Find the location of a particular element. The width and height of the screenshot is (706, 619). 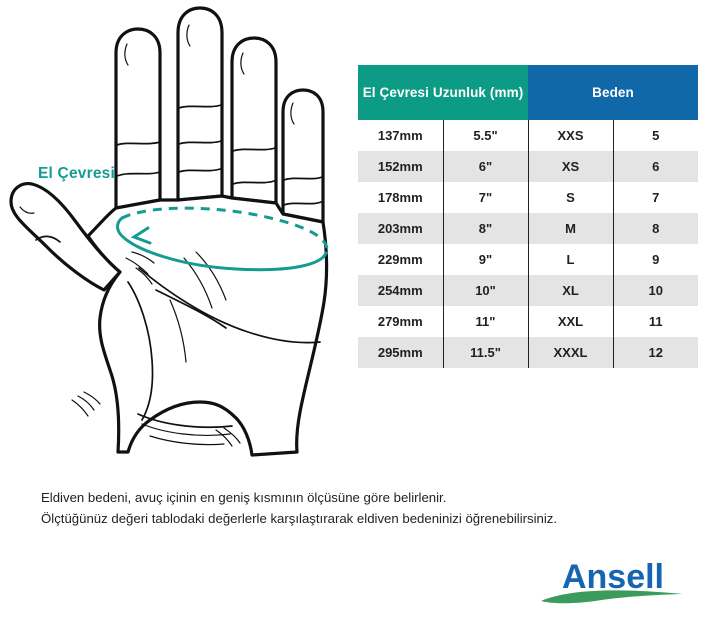

hand-circumference-label: El Çevresi is located at coordinates (76, 173).